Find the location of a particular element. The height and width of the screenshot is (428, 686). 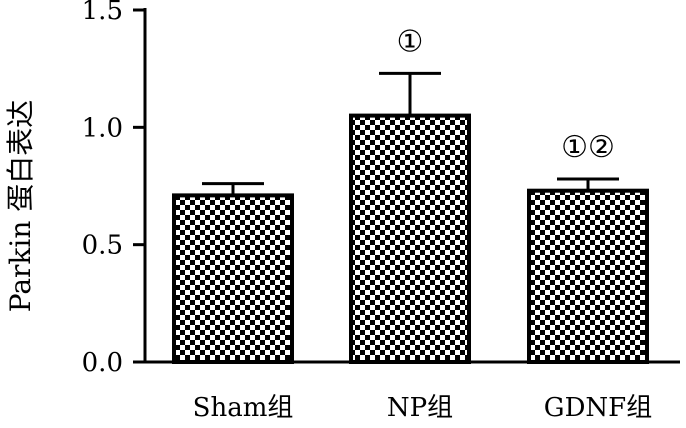

x-category-label: GDNF组 is located at coordinates (598, 408).